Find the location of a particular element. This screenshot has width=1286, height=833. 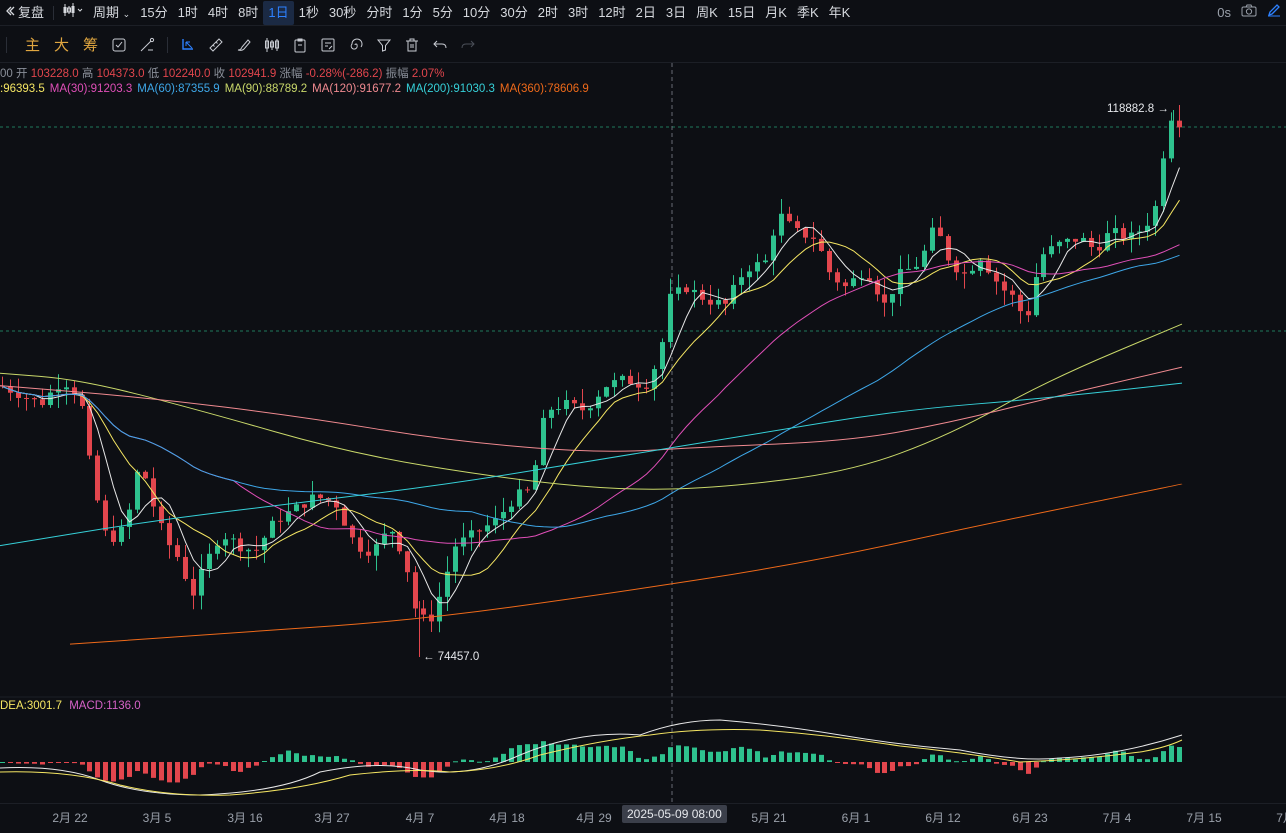

filter-icon is located at coordinates (384, 45).